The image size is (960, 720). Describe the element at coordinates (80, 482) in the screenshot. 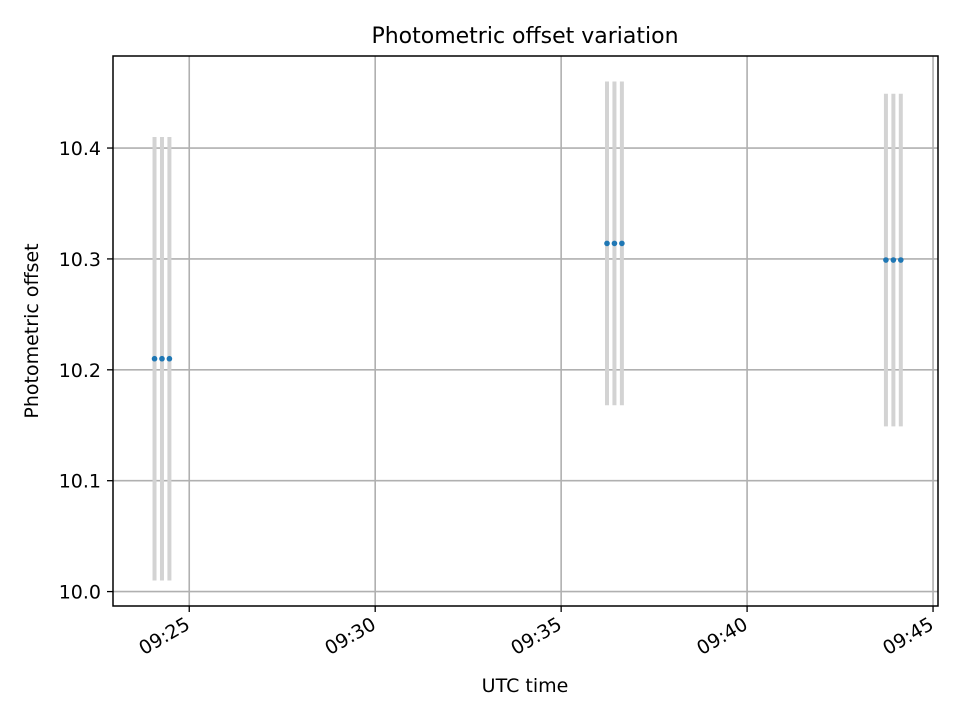

I see `y-tick-label: 10.1` at that location.